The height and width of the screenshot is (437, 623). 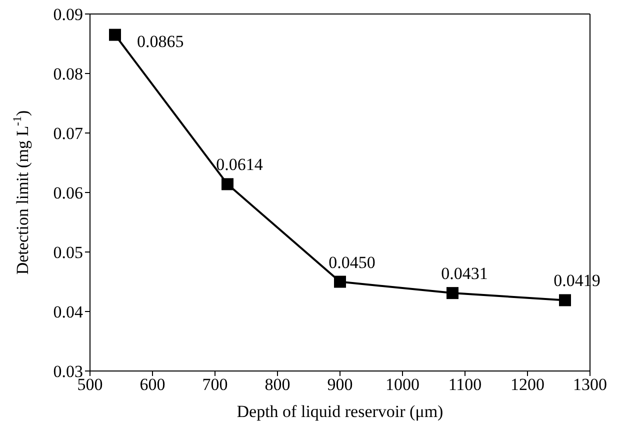 What do you see at coordinates (590, 384) in the screenshot?
I see `x-tick-label: 1300` at bounding box center [590, 384].